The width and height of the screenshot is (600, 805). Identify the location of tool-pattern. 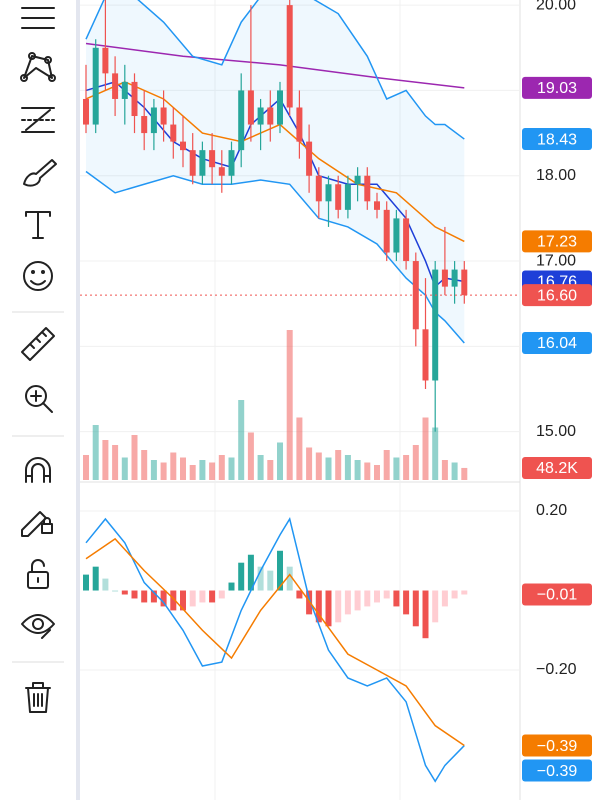
(38, 67).